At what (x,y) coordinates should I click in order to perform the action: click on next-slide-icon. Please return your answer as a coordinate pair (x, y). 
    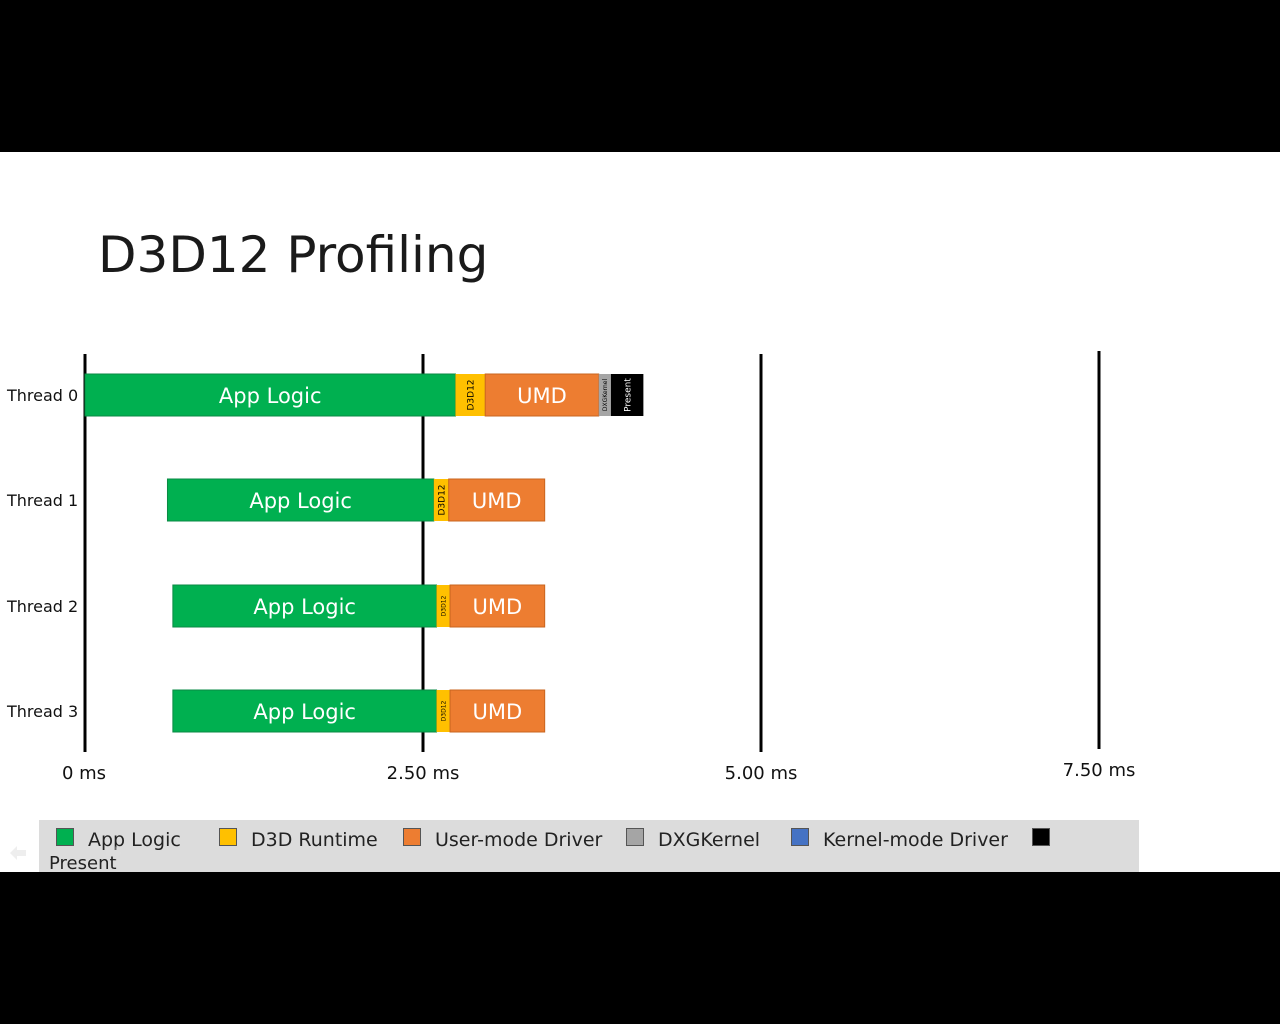
    Looking at the image, I should click on (114, 853).